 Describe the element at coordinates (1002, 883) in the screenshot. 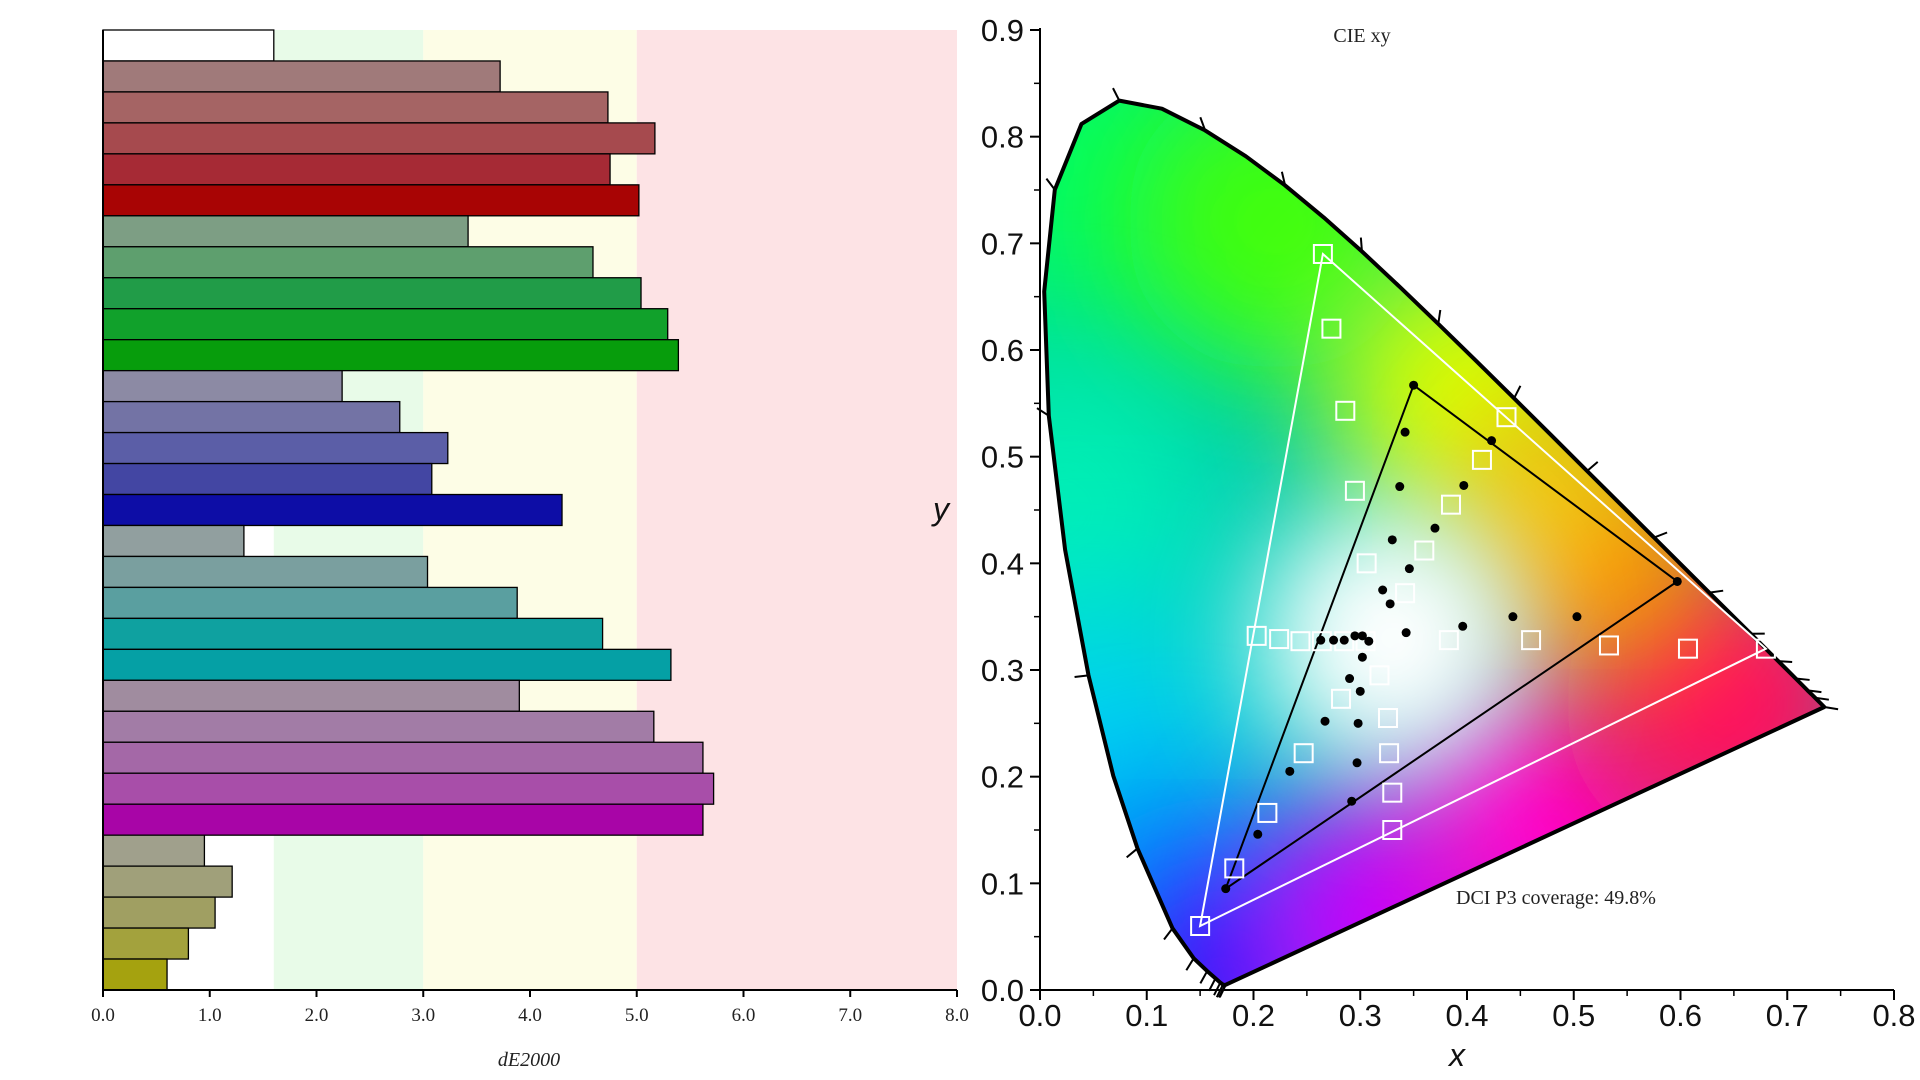

I see `cie-y-tick-label: 0.1` at that location.